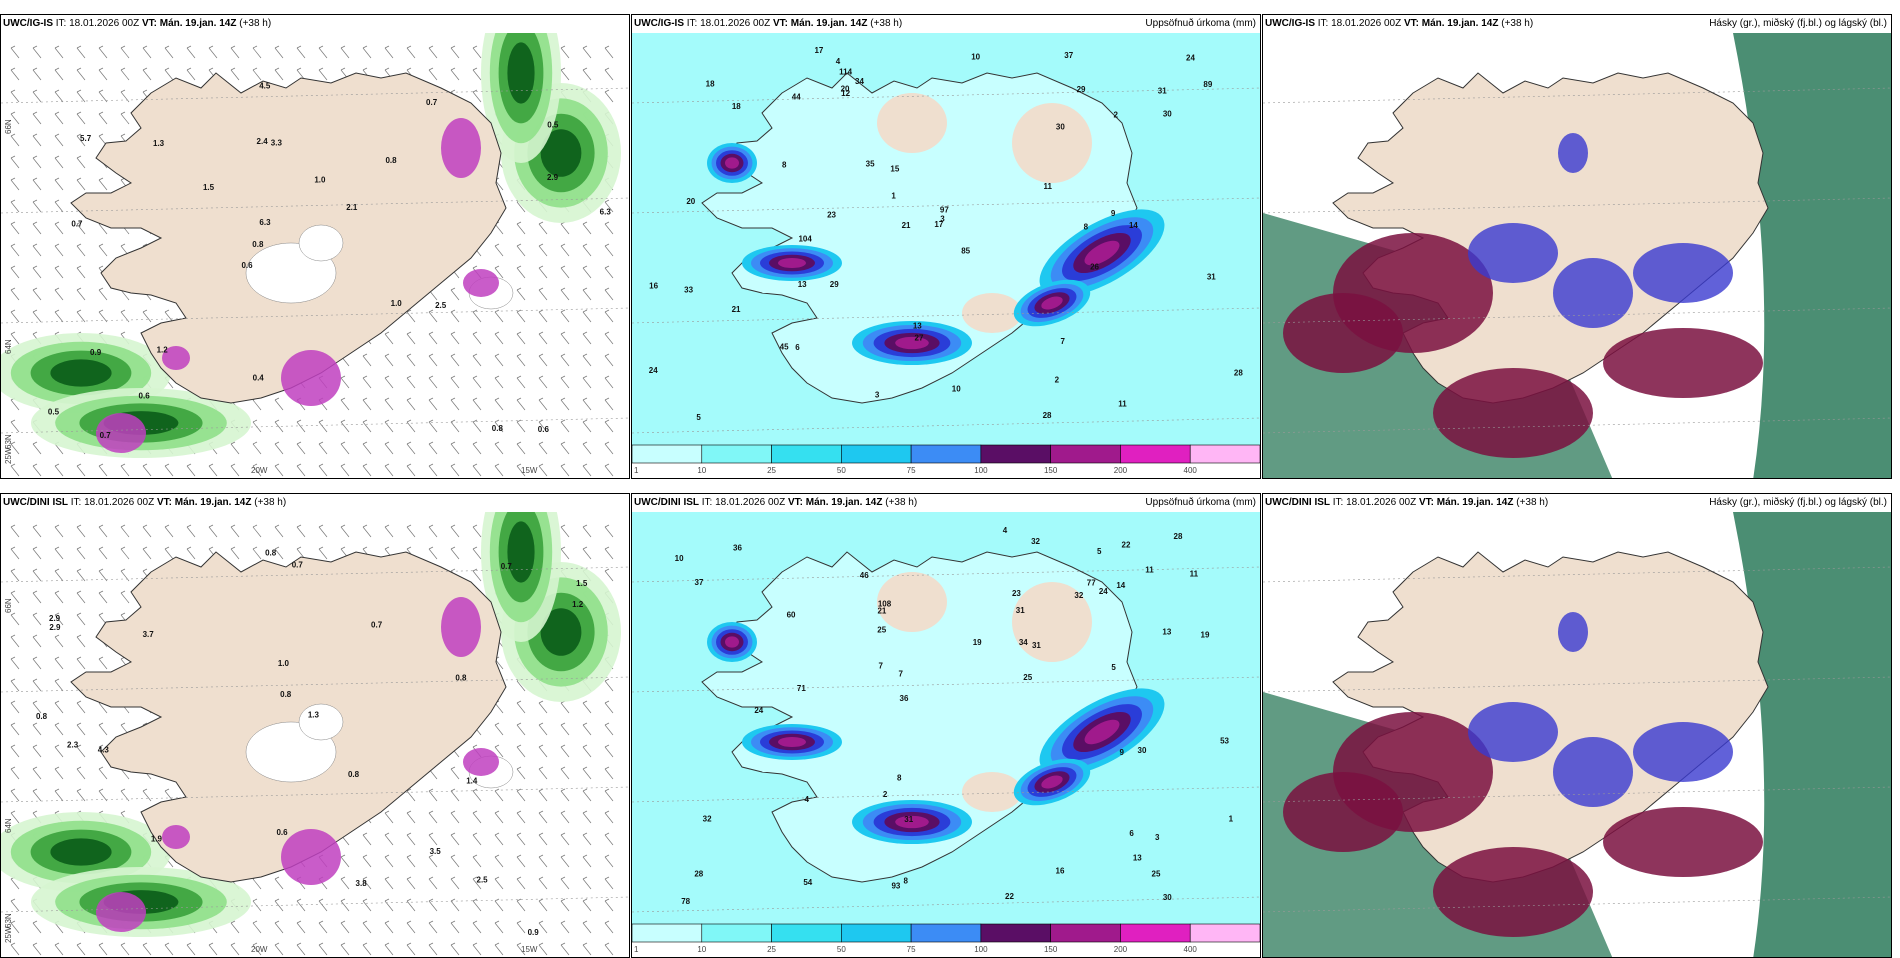 This screenshot has height=958, width=1900. I want to click on dry-area, so click(1052, 143).